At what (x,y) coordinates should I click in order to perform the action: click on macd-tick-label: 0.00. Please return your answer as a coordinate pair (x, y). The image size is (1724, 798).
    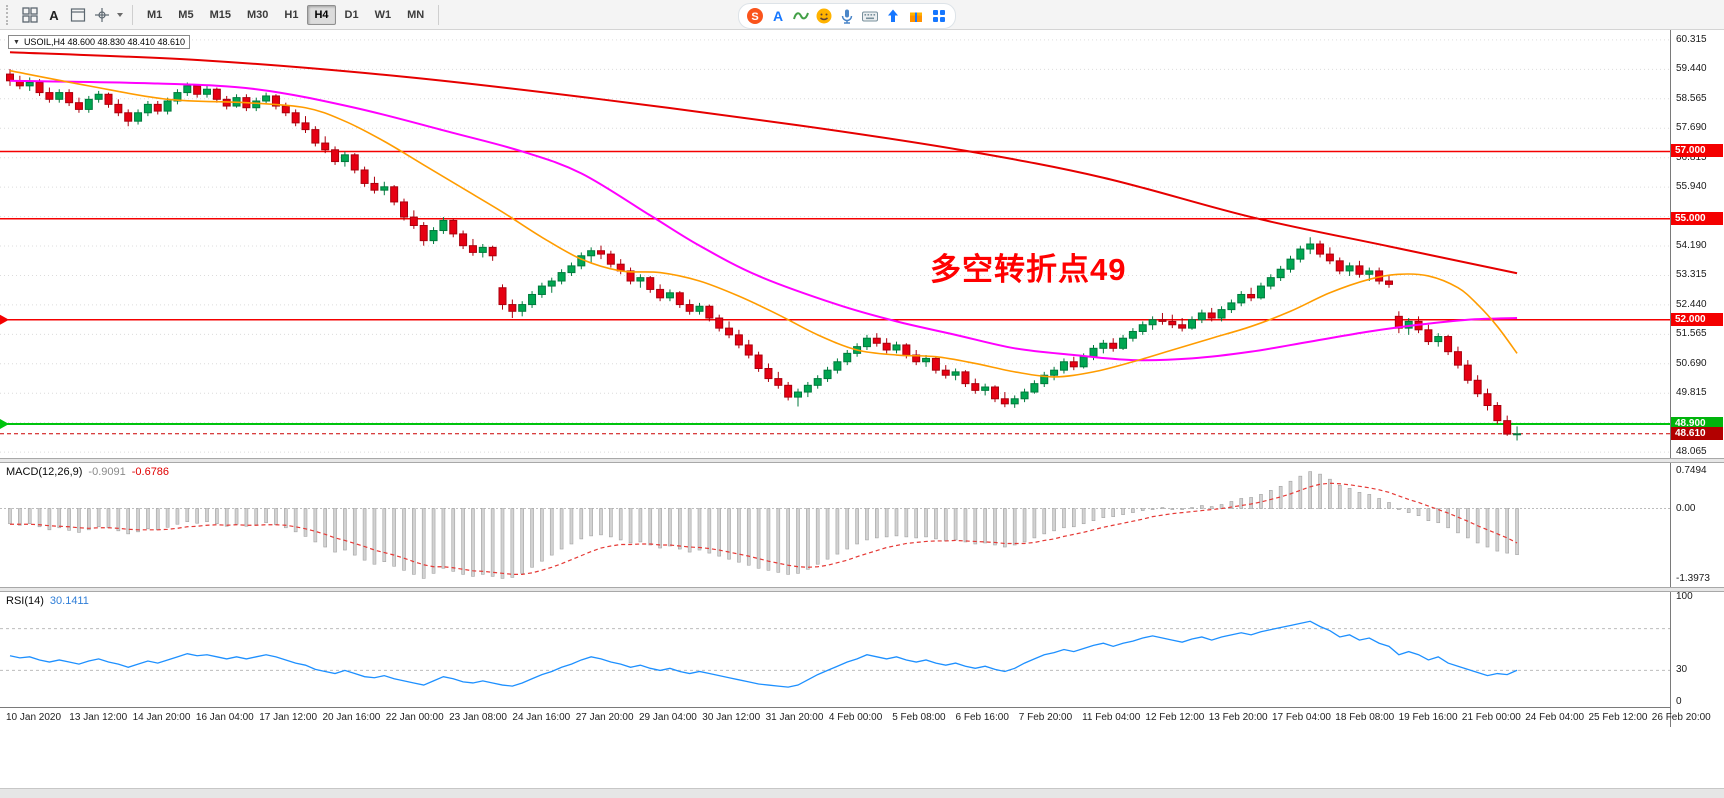
    Looking at the image, I should click on (1686, 508).